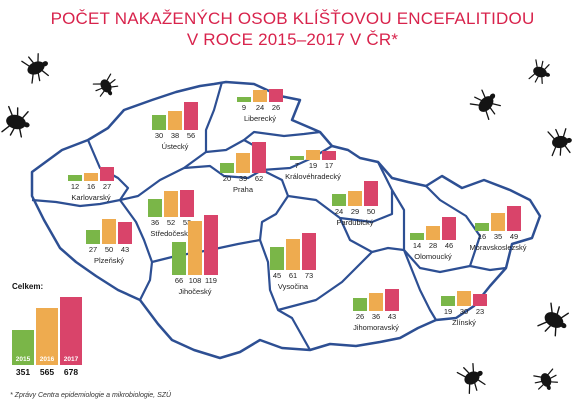 The height and width of the screenshot is (410, 585). Describe the element at coordinates (227, 178) in the screenshot. I see `value-label: 20` at that location.